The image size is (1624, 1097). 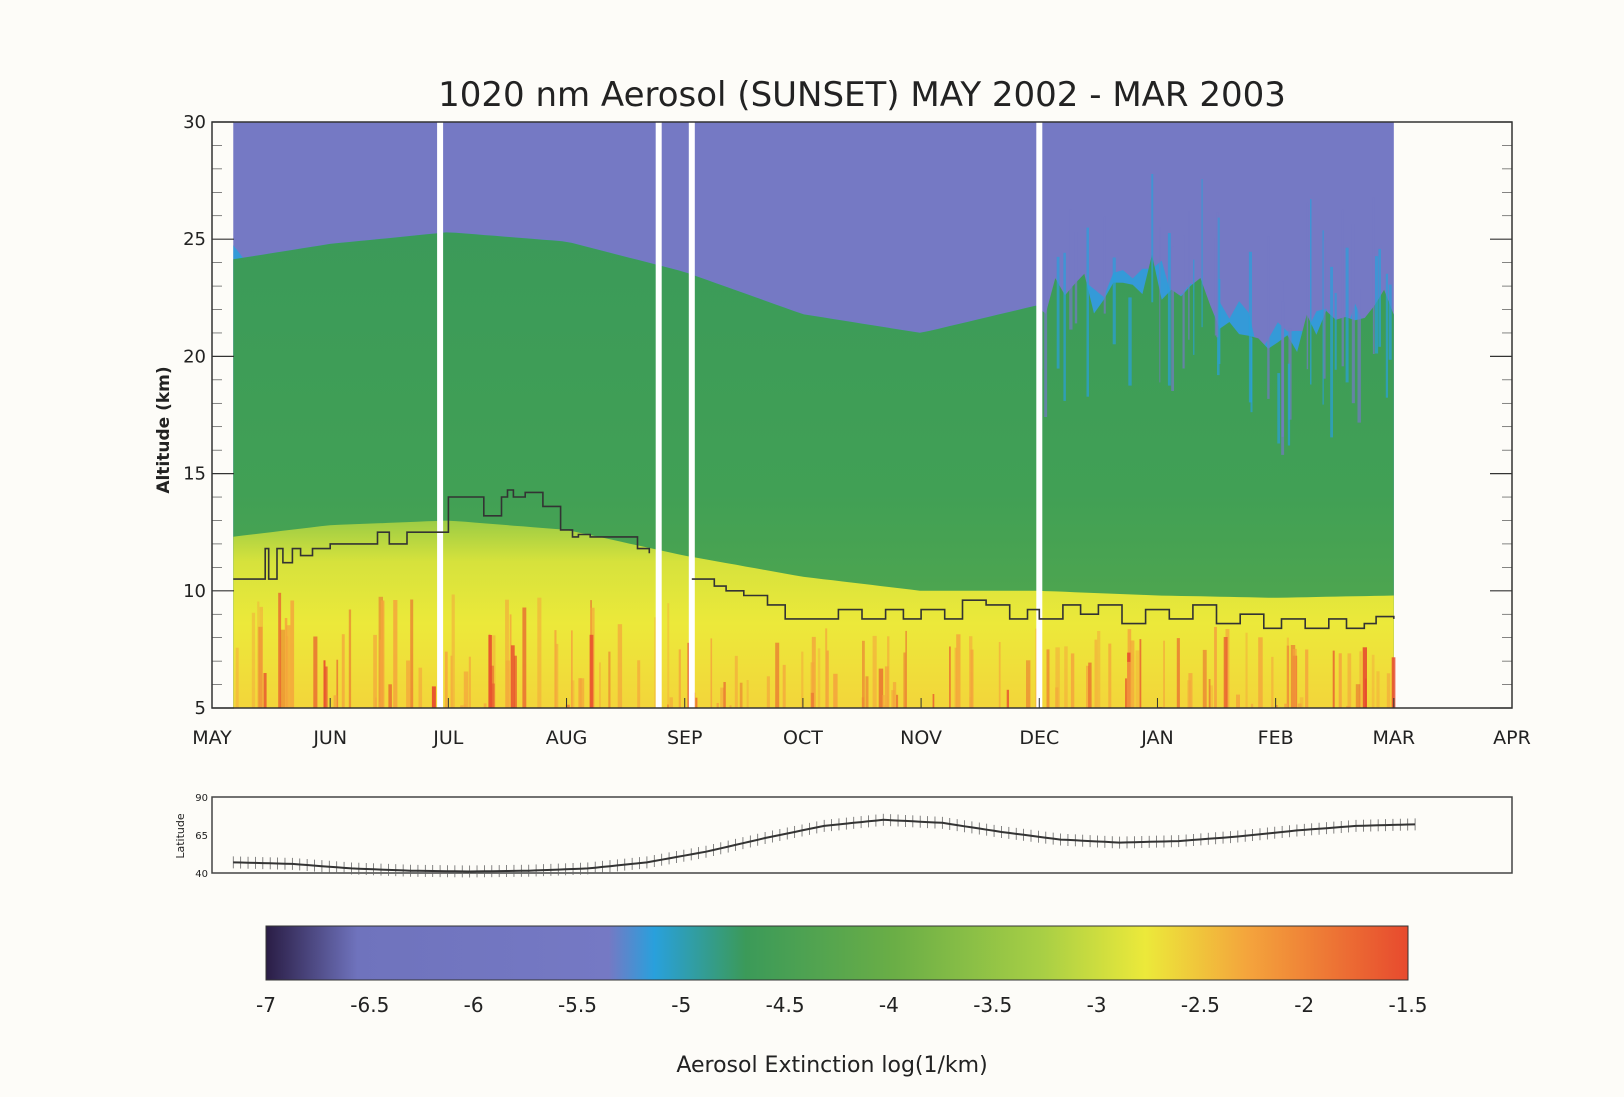 What do you see at coordinates (200, 708) in the screenshot?
I see `altitude-tick-label: 5` at bounding box center [200, 708].